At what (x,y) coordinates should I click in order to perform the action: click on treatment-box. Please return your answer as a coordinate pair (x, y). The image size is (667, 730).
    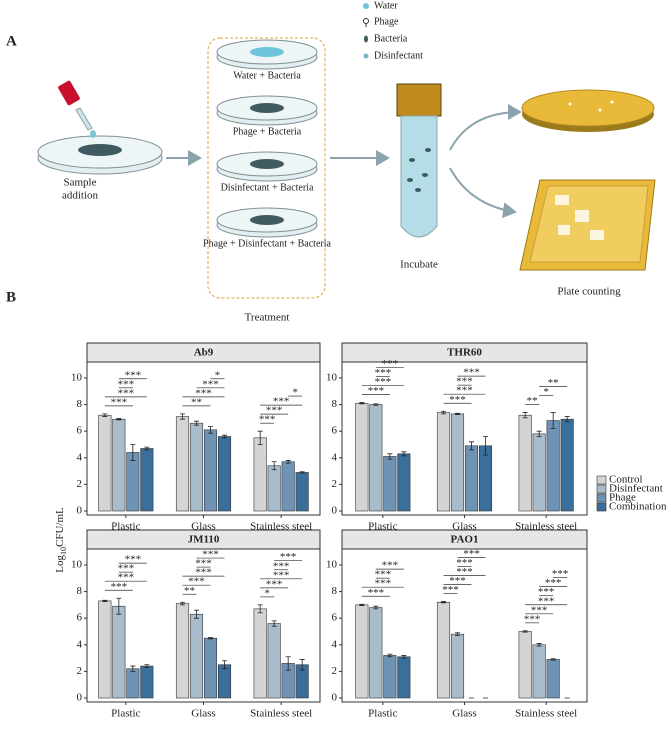
    Looking at the image, I should click on (266, 168).